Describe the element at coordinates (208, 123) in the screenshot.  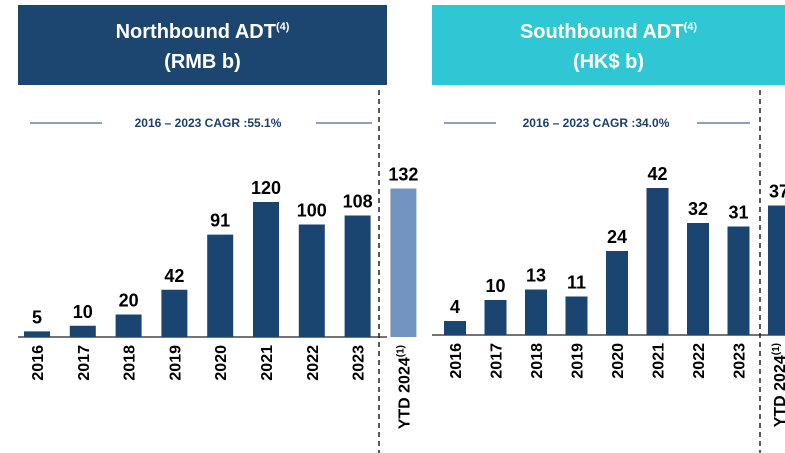
I see `cagr-annotation: 2016 – 2023 CAGR :55.1%` at that location.